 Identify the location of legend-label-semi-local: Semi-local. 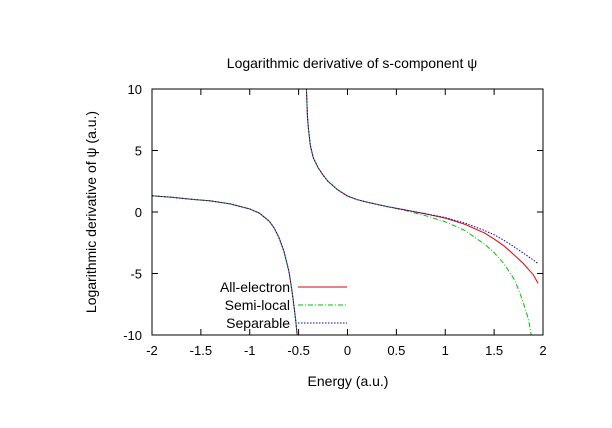
(257, 305).